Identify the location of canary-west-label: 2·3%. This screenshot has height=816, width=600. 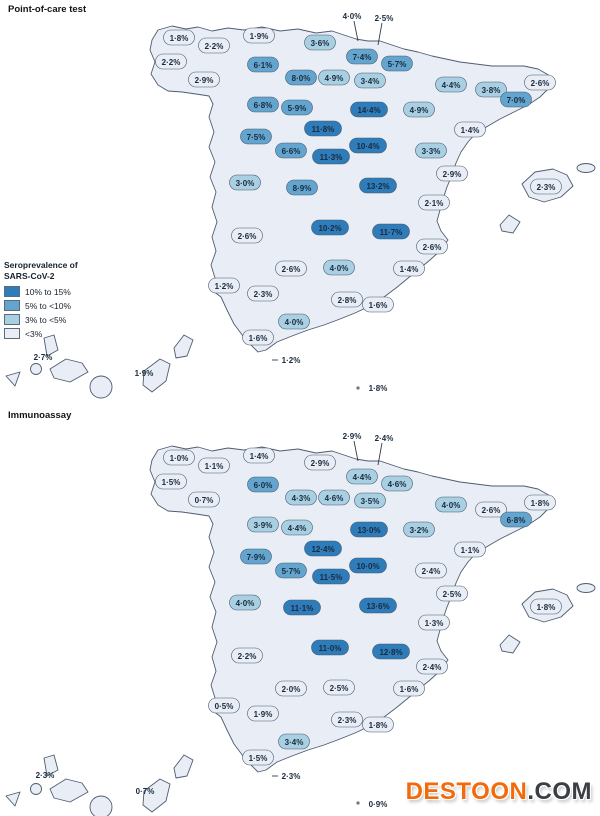
(45, 775).